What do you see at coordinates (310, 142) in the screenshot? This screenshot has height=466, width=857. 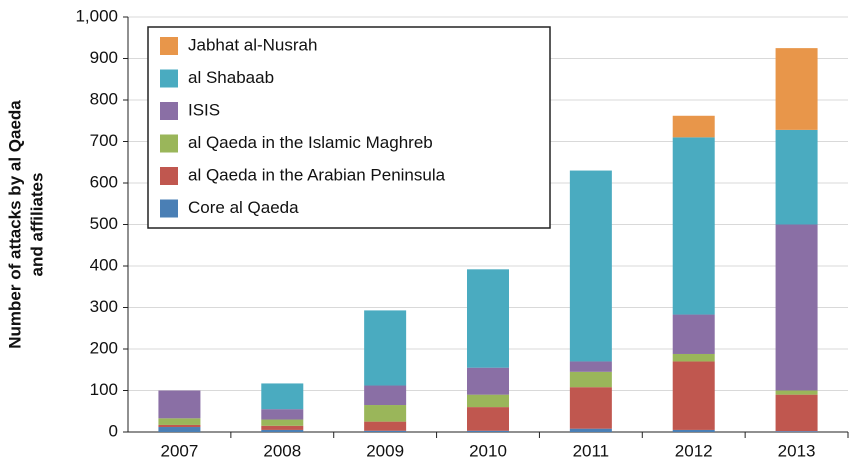 I see `legend-label: al Qaeda in the Islamic Maghreb` at bounding box center [310, 142].